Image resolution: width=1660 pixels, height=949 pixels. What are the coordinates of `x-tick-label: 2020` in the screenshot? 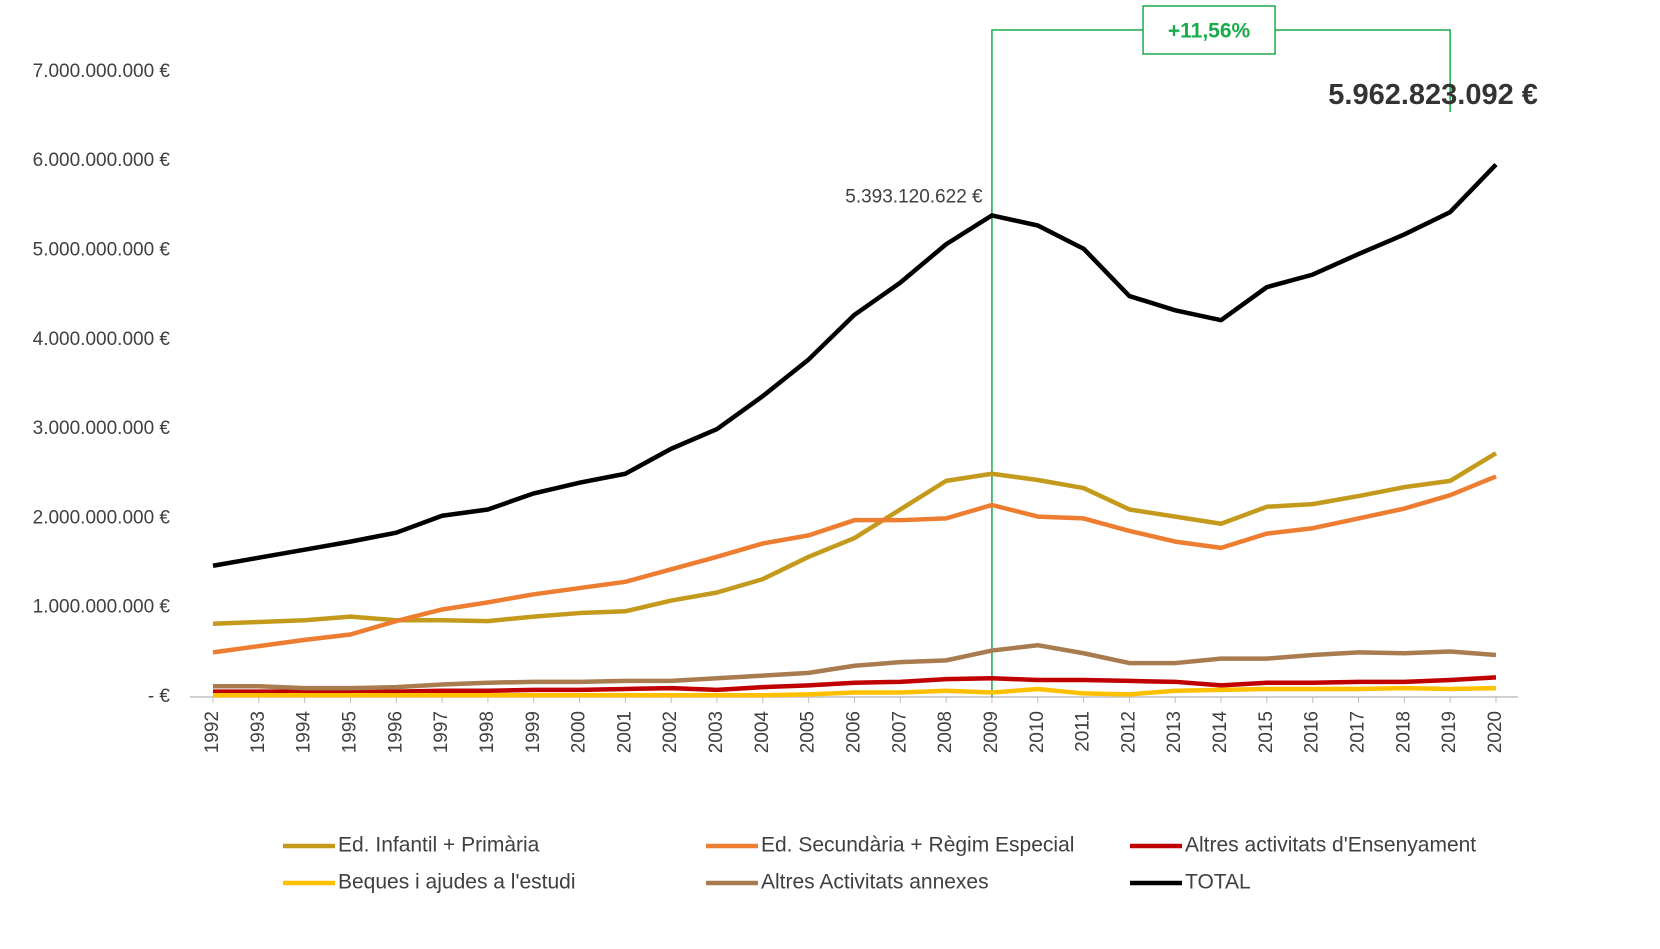 It's located at (1495, 732).